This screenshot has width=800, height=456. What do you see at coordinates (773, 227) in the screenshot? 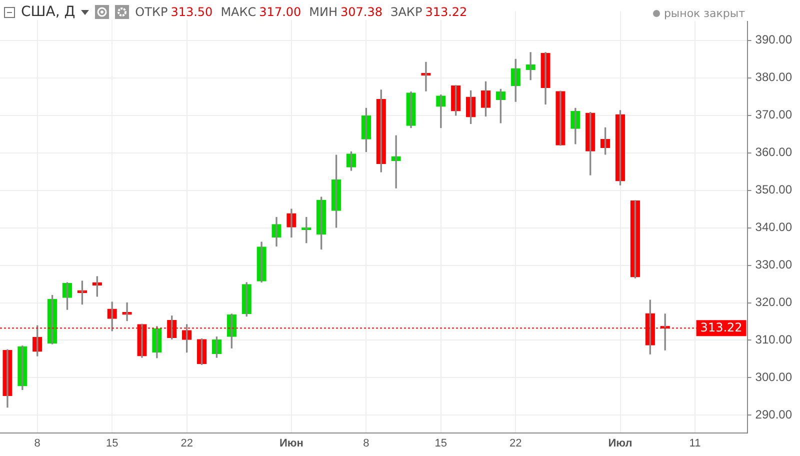
I see `y-tick-label: 340.00` at bounding box center [773, 227].